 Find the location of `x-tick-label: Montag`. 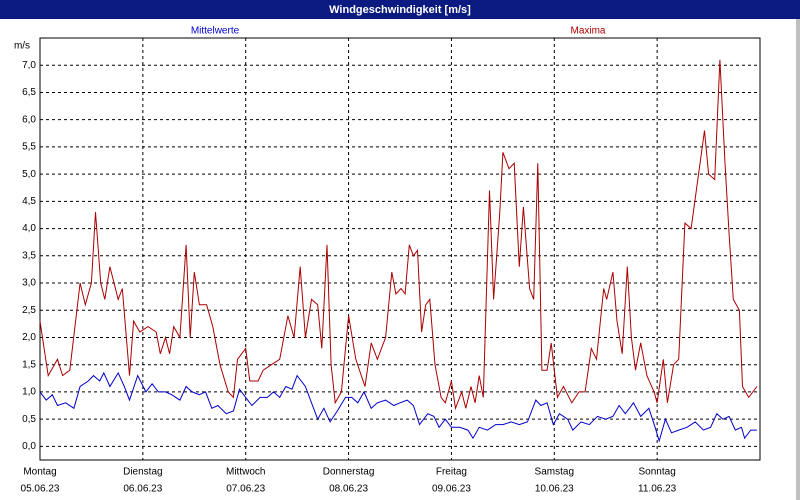

x-tick-label: Montag is located at coordinates (39, 472).